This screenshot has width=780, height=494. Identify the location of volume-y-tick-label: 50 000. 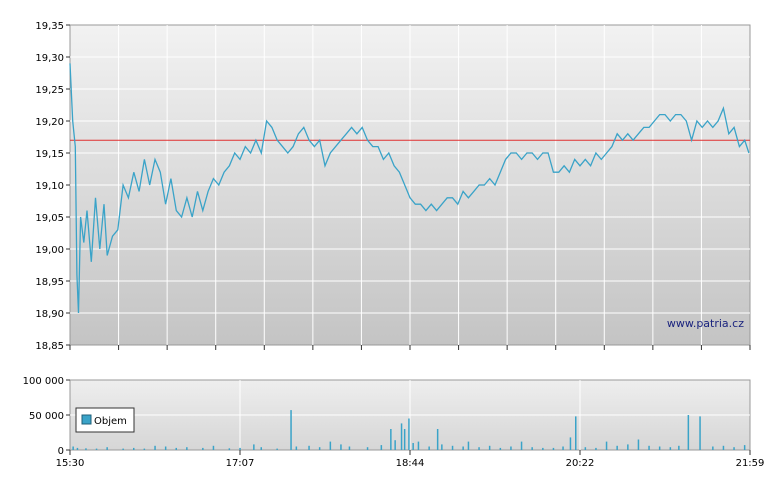
(46, 416).